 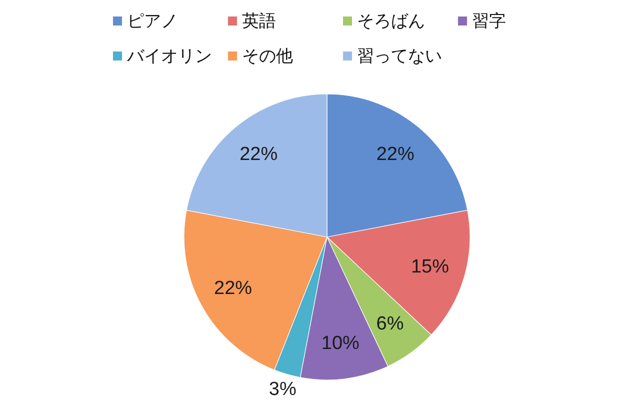 I want to click on data-label: 3%, so click(x=282, y=389).